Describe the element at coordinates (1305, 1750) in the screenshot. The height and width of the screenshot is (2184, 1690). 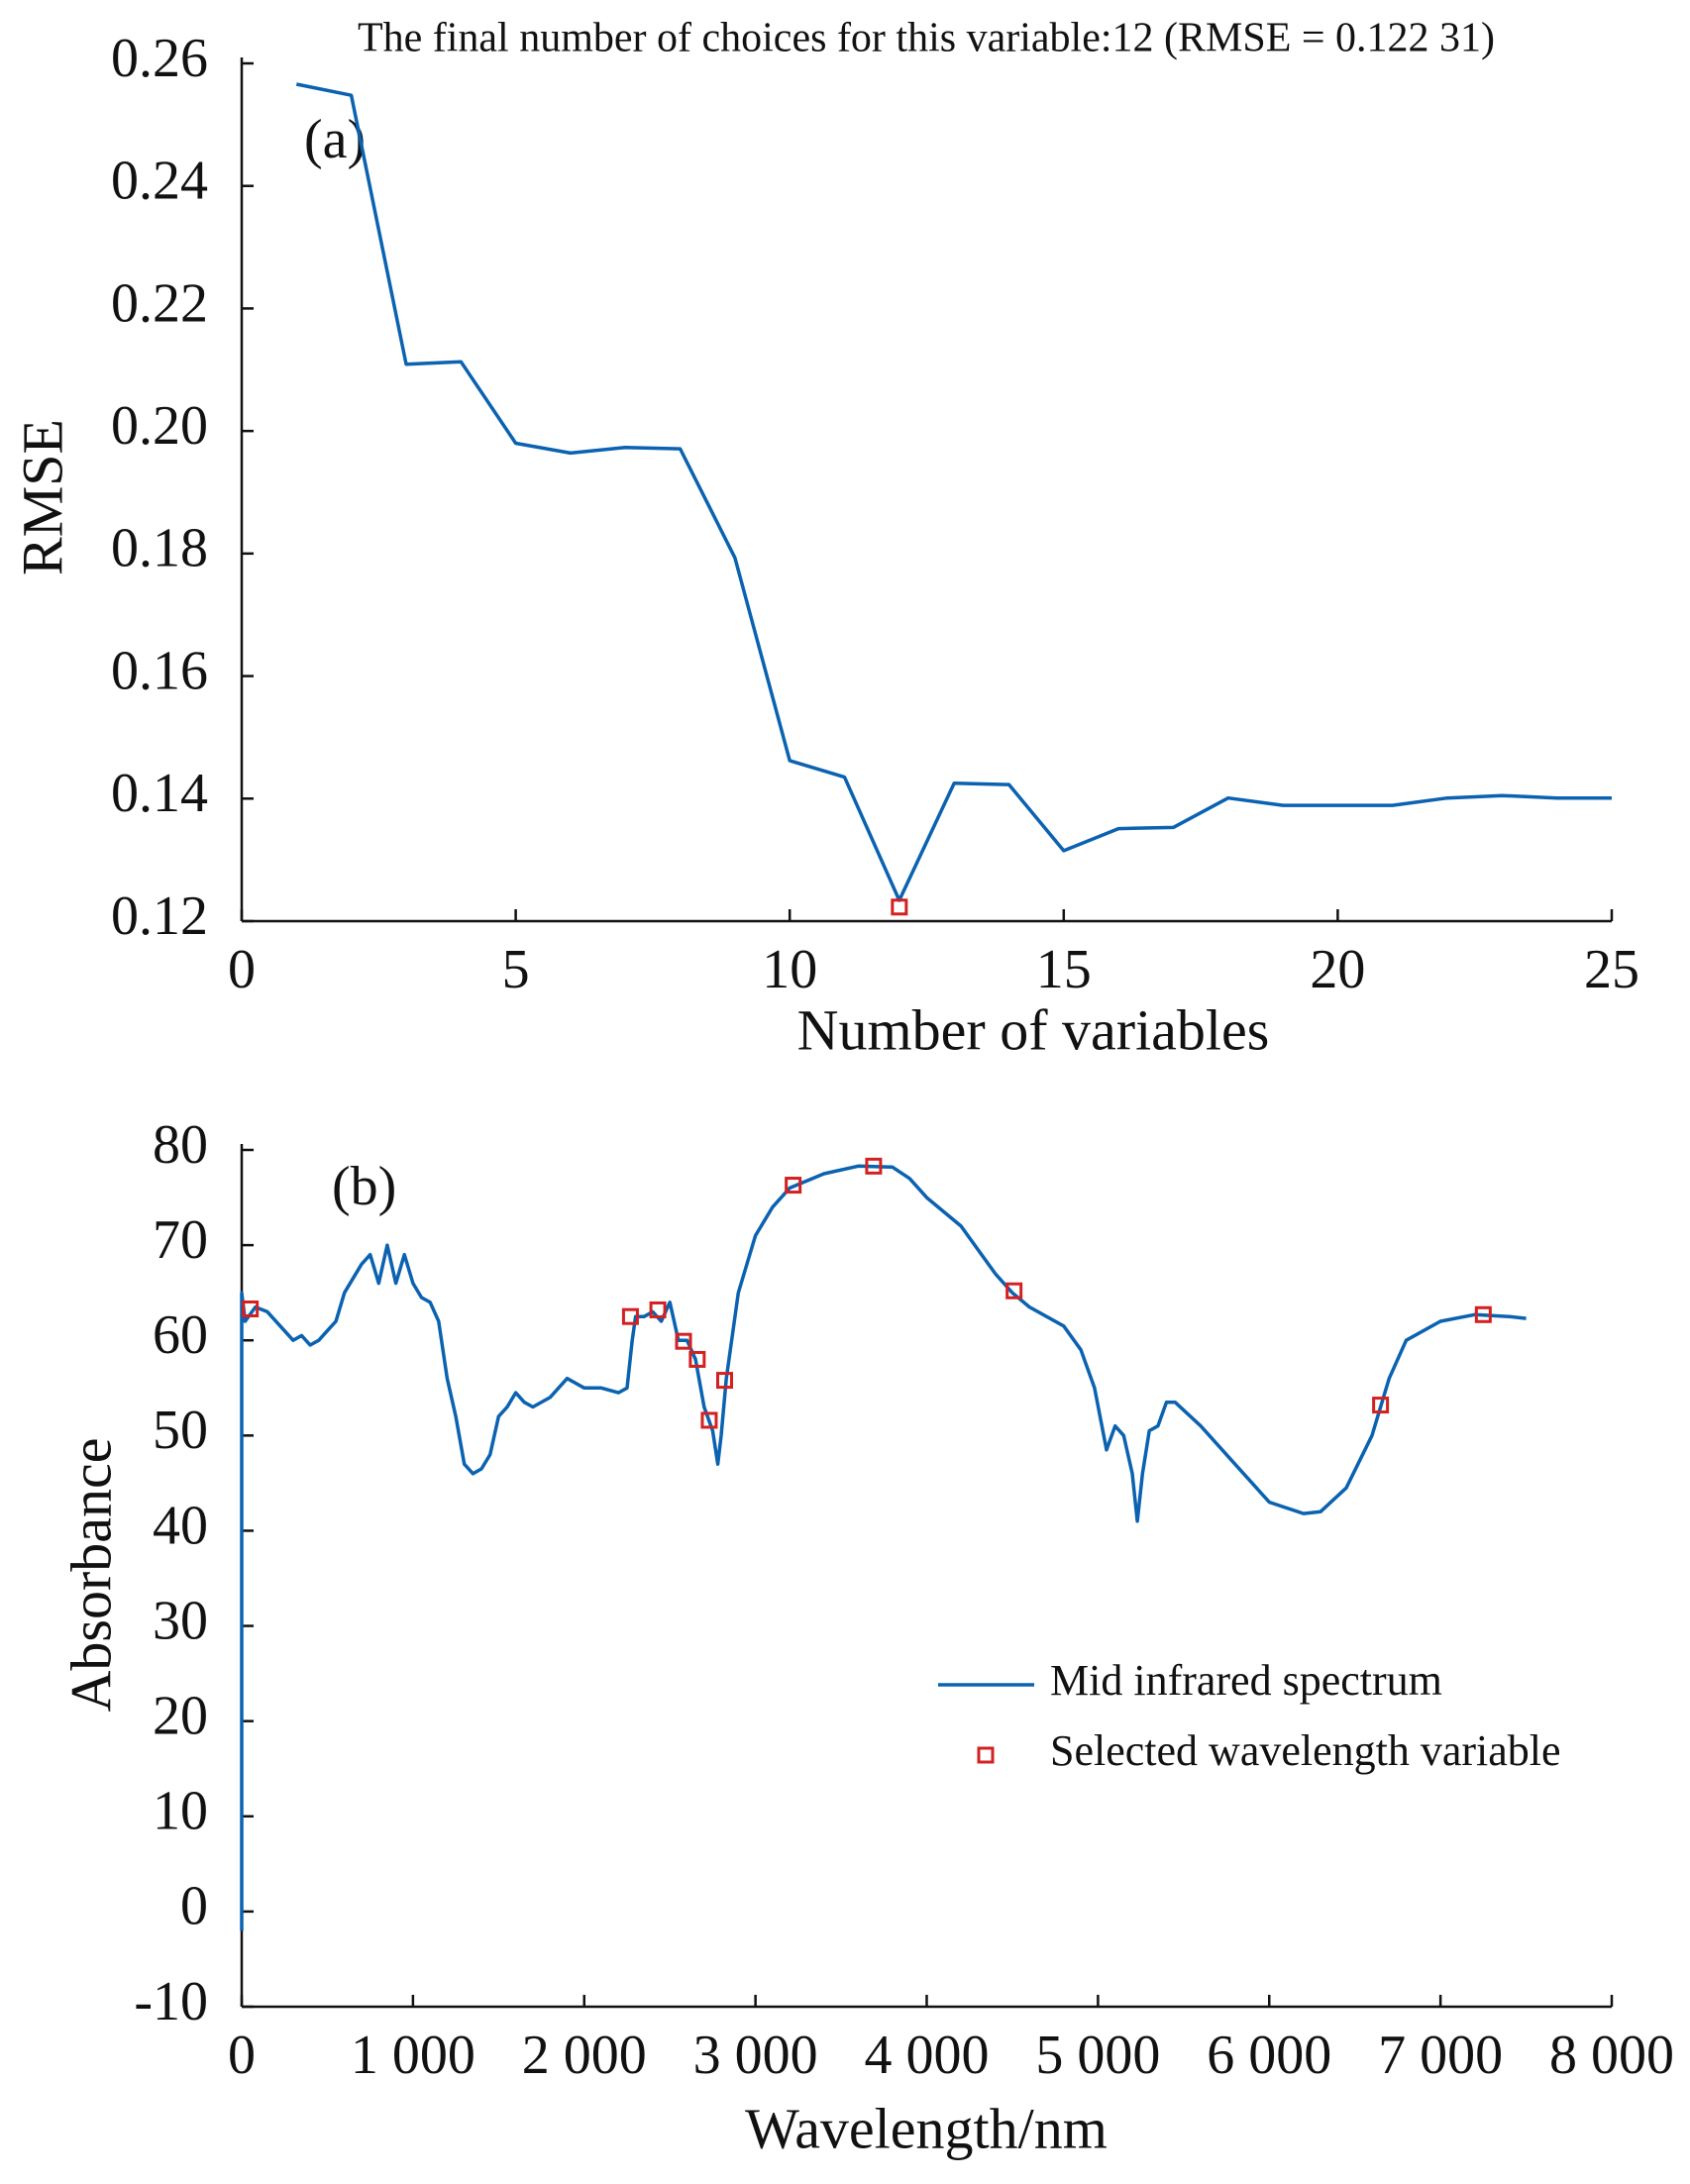
I see `legend-label: Selected wavelength variable` at that location.